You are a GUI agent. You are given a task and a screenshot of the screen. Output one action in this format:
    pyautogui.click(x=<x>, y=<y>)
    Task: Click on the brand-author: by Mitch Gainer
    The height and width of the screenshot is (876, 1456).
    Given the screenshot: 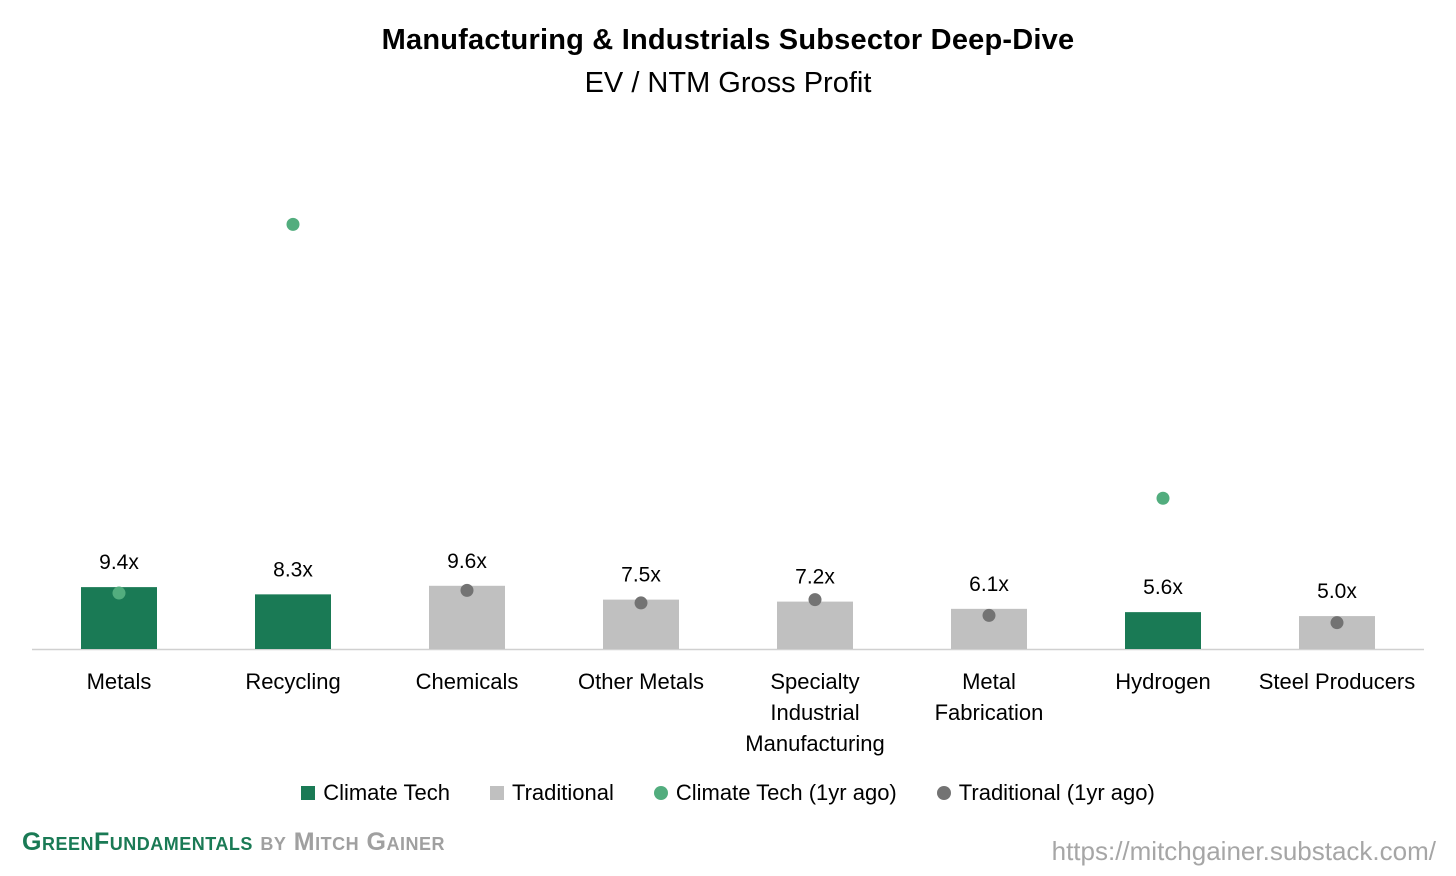 What is the action you would take?
    pyautogui.click(x=353, y=842)
    